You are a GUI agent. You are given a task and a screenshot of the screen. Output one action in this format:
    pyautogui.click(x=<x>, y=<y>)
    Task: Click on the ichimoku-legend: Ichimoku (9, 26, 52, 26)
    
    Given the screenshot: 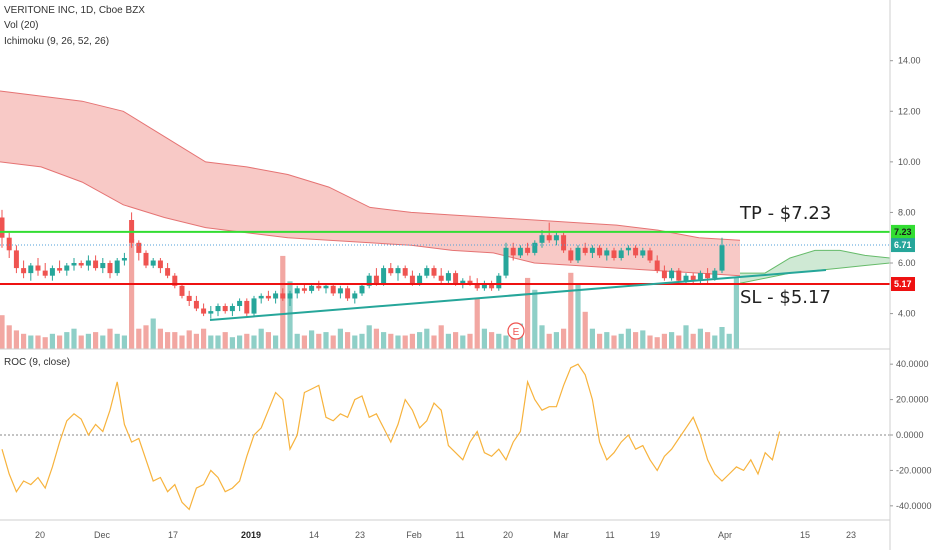 What is the action you would take?
    pyautogui.click(x=57, y=41)
    